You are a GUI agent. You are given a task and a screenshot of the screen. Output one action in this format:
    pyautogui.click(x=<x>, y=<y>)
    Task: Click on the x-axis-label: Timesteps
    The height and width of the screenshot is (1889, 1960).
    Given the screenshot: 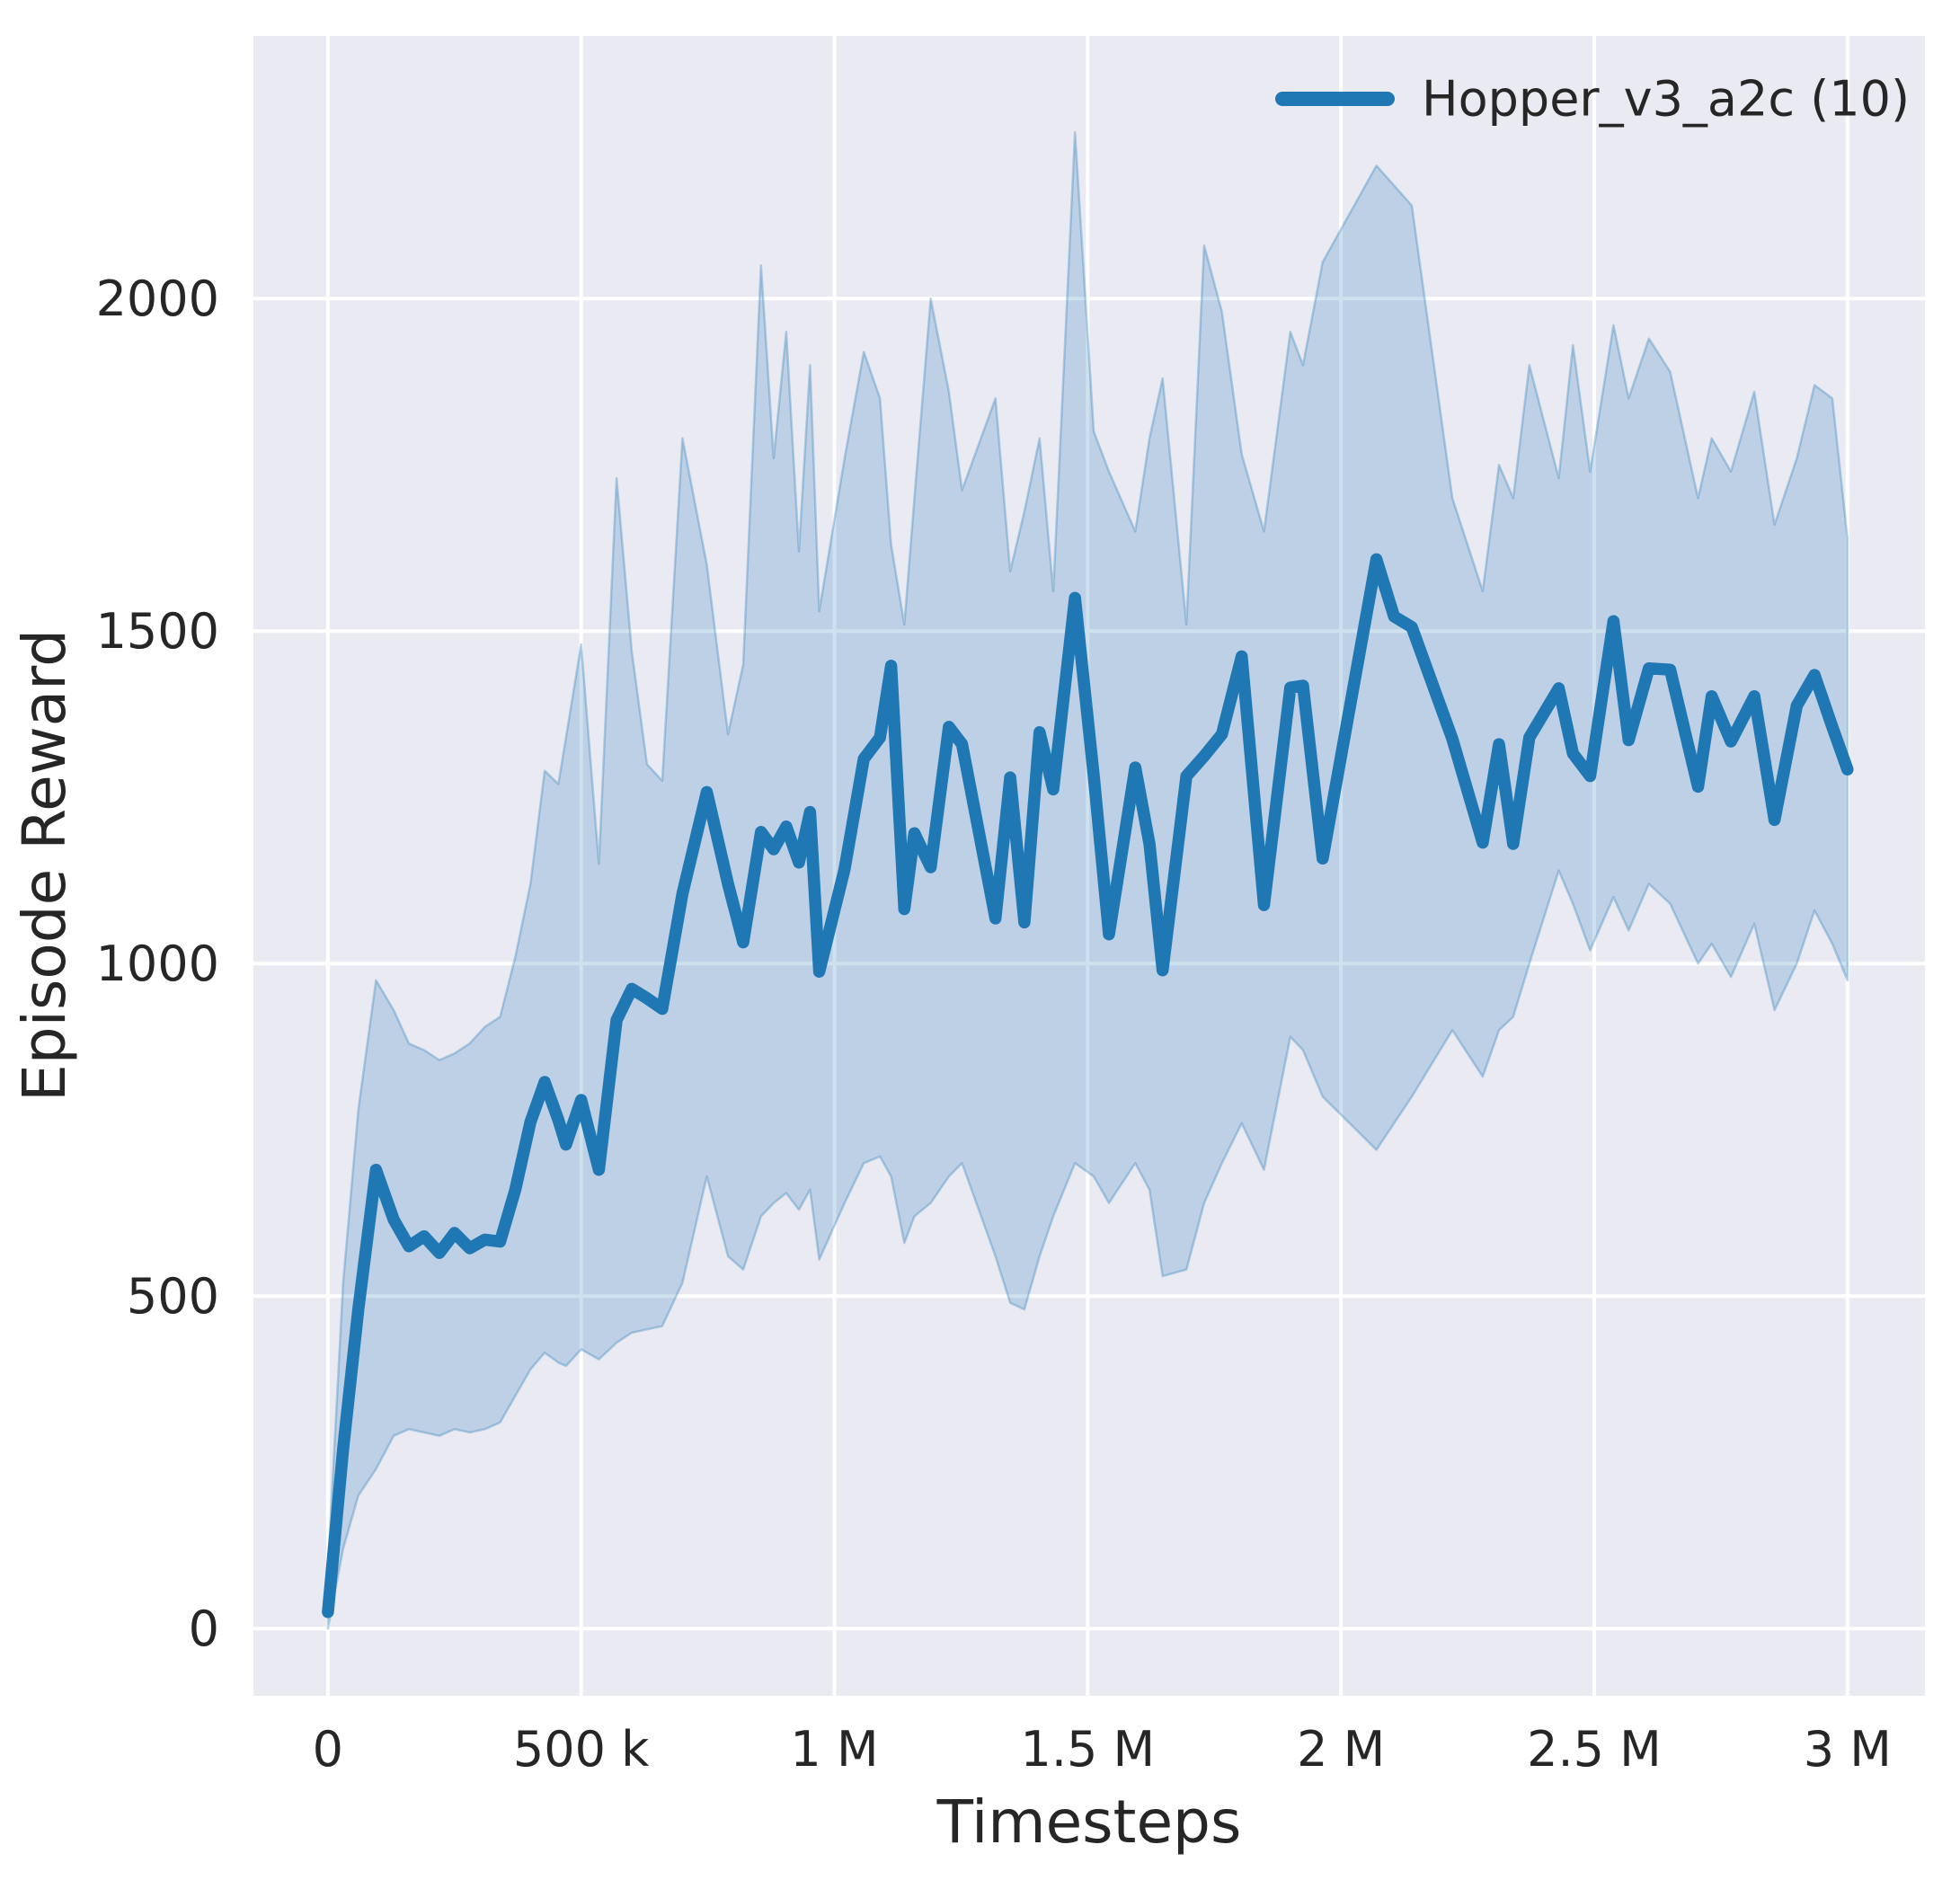 What is the action you would take?
    pyautogui.click(x=1089, y=1822)
    